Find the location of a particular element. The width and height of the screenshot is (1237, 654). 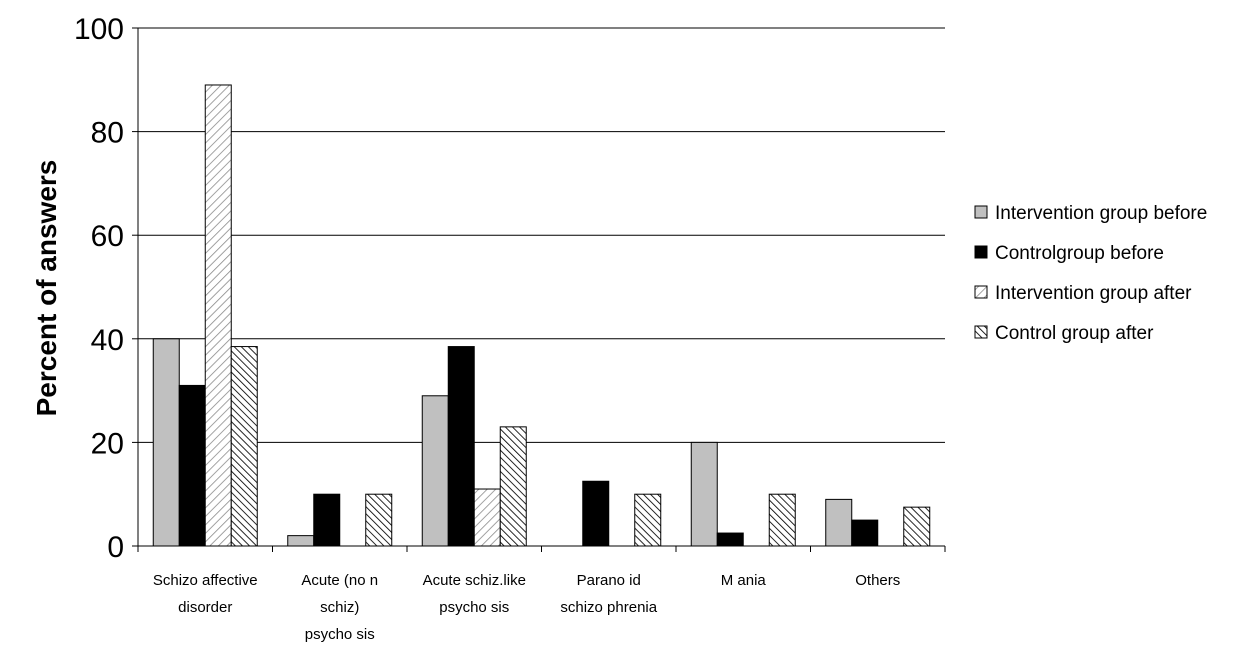

y-tick-label: 60 is located at coordinates (107, 236).